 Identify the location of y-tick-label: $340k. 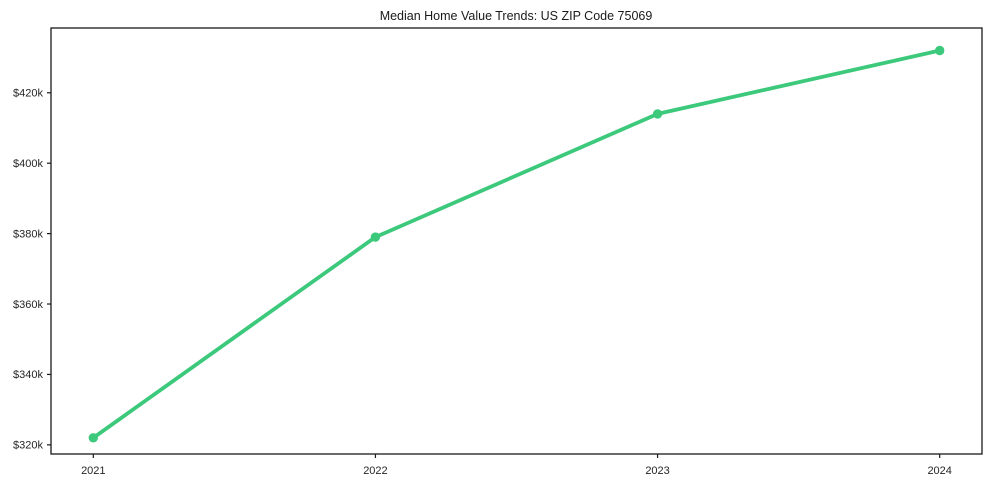
(28, 375).